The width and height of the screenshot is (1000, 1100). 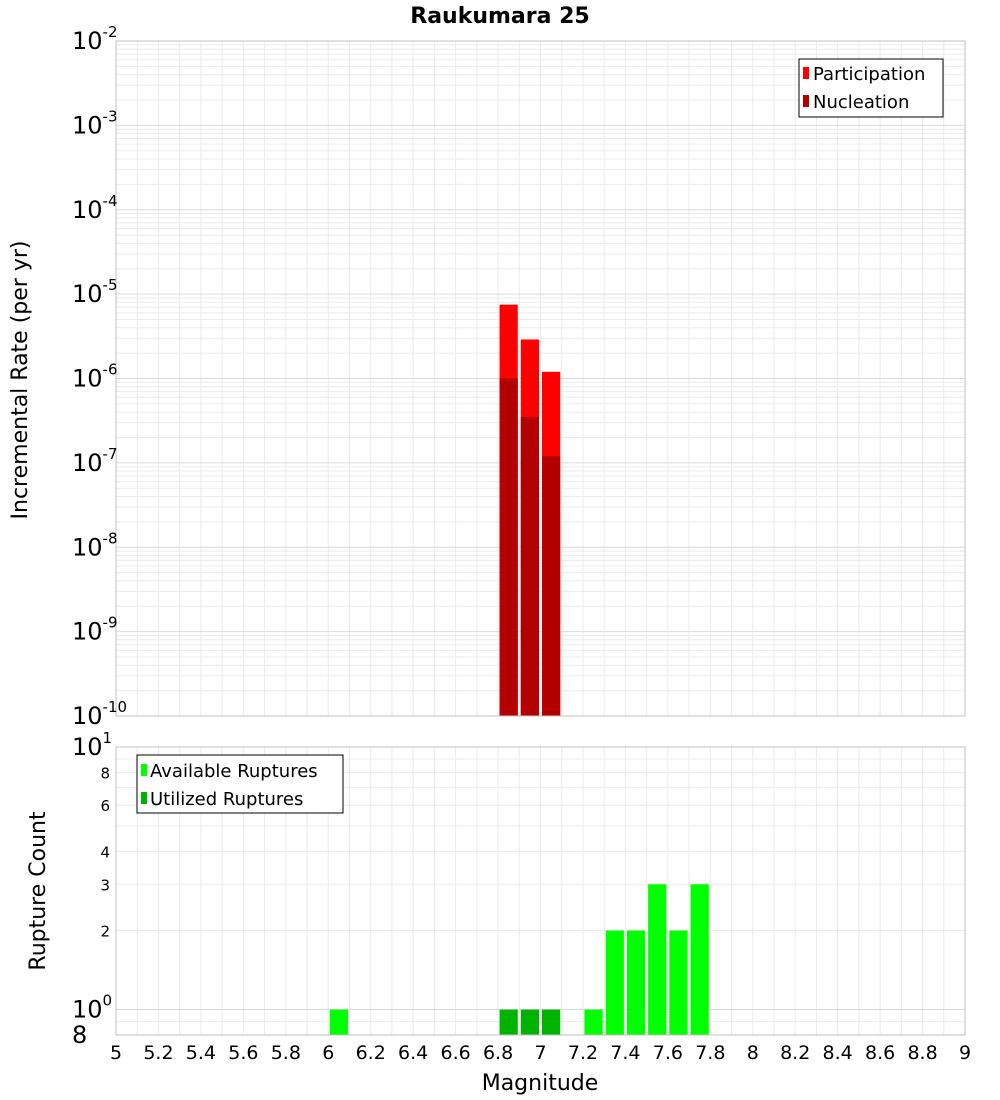 What do you see at coordinates (20, 380) in the screenshot?
I see `rate-y-axis-title: Incremental Rate (per yr)` at bounding box center [20, 380].